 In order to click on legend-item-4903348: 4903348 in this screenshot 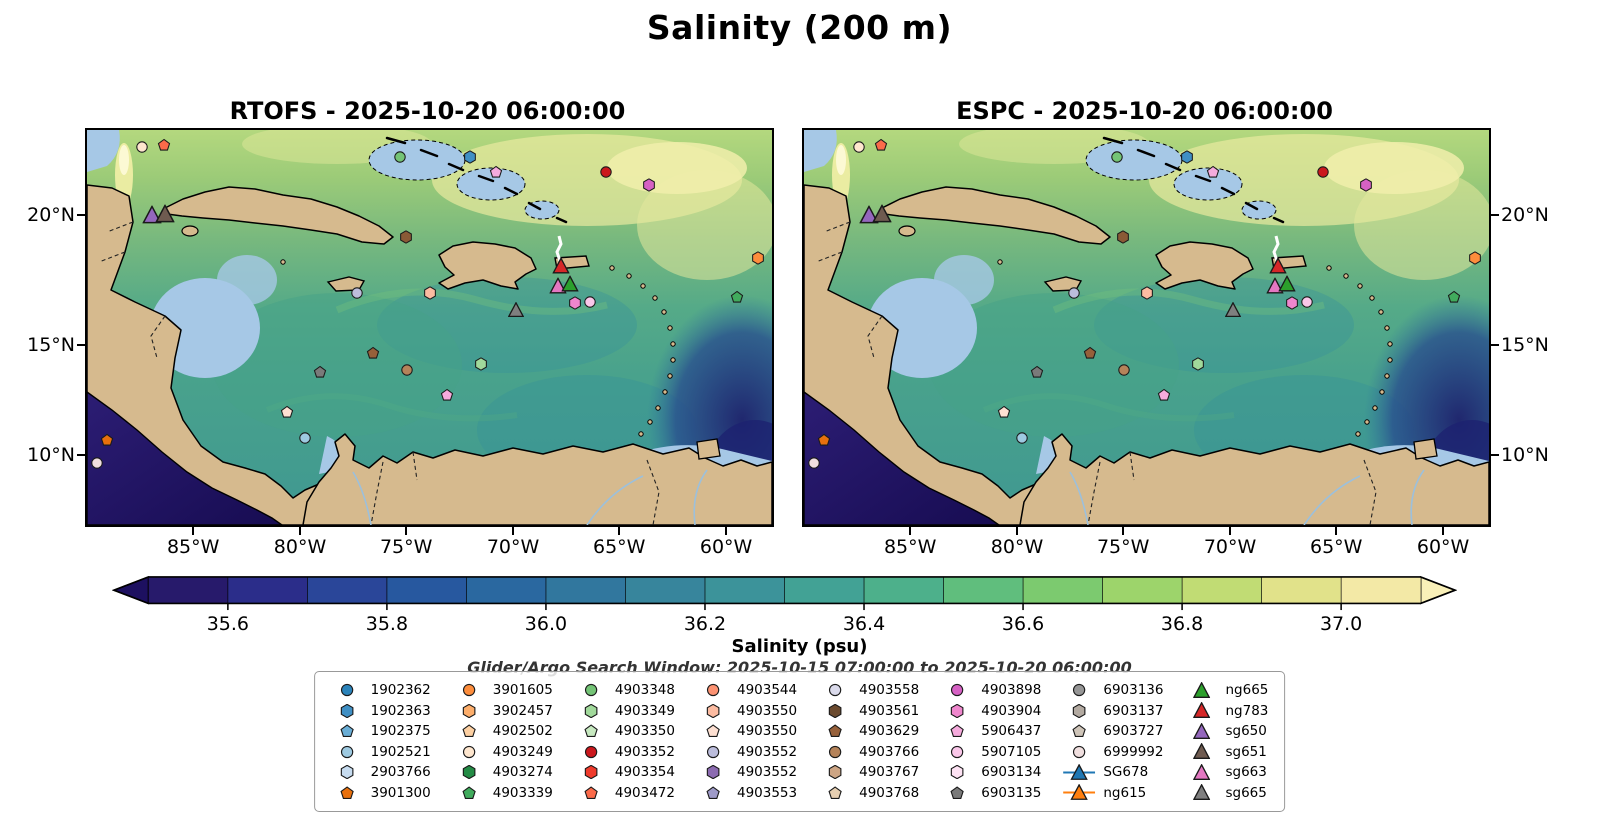, I will do `click(625, 690)`.